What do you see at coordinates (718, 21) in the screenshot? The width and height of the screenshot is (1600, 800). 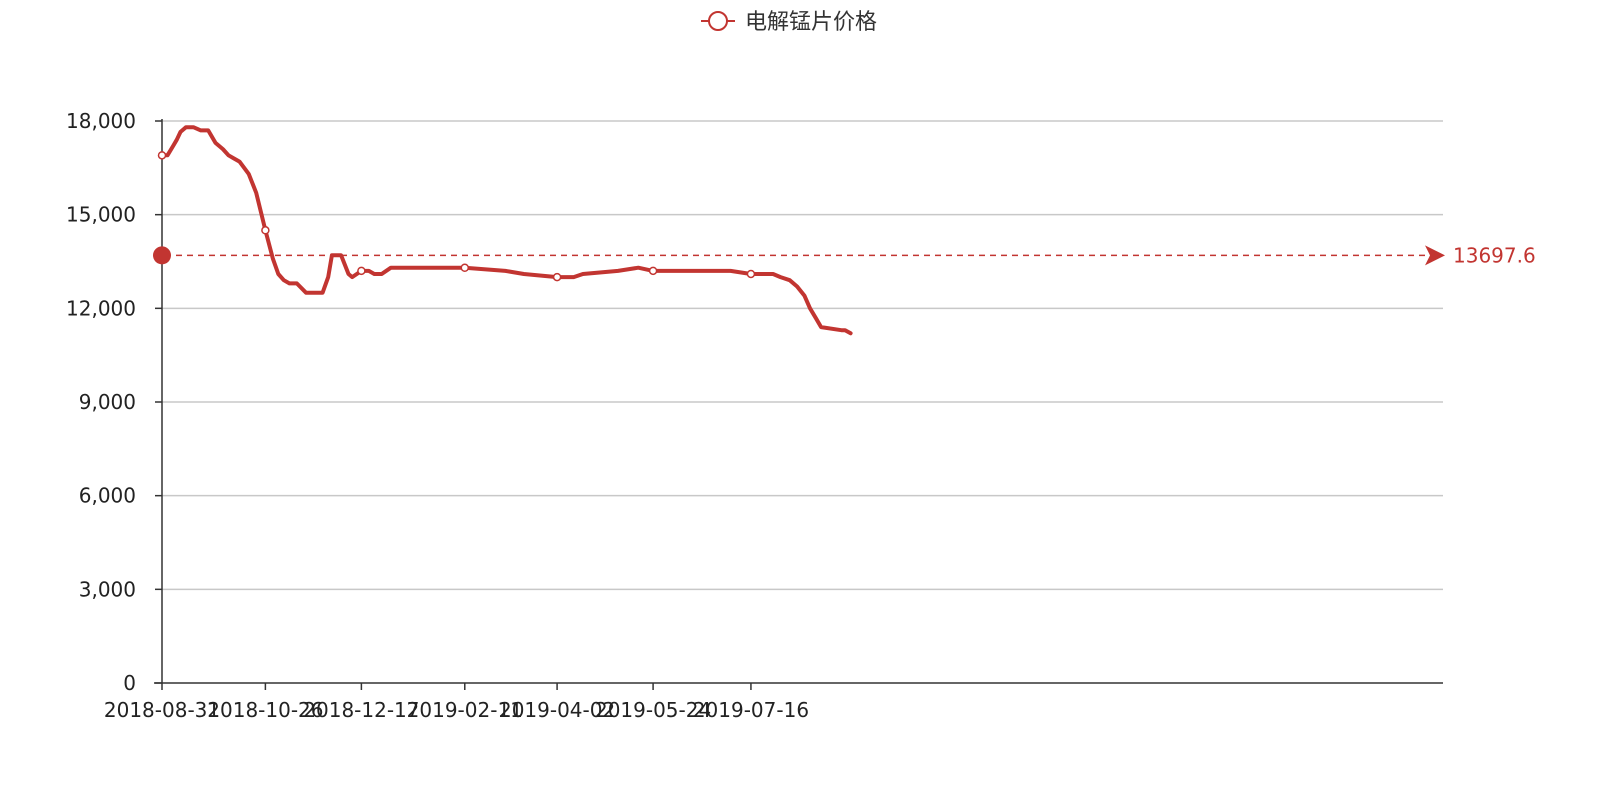 I see `circle-line-icon` at bounding box center [718, 21].